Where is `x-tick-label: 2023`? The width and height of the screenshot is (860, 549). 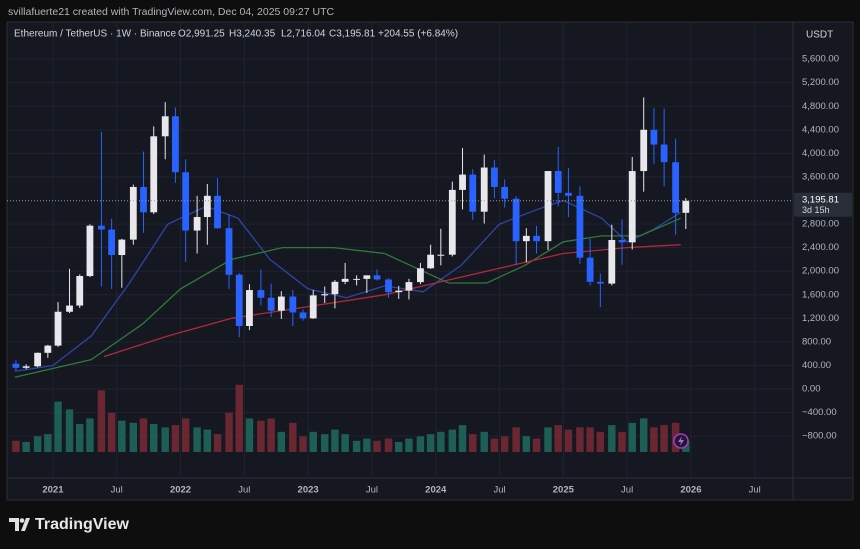 x-tick-label: 2023 is located at coordinates (308, 490).